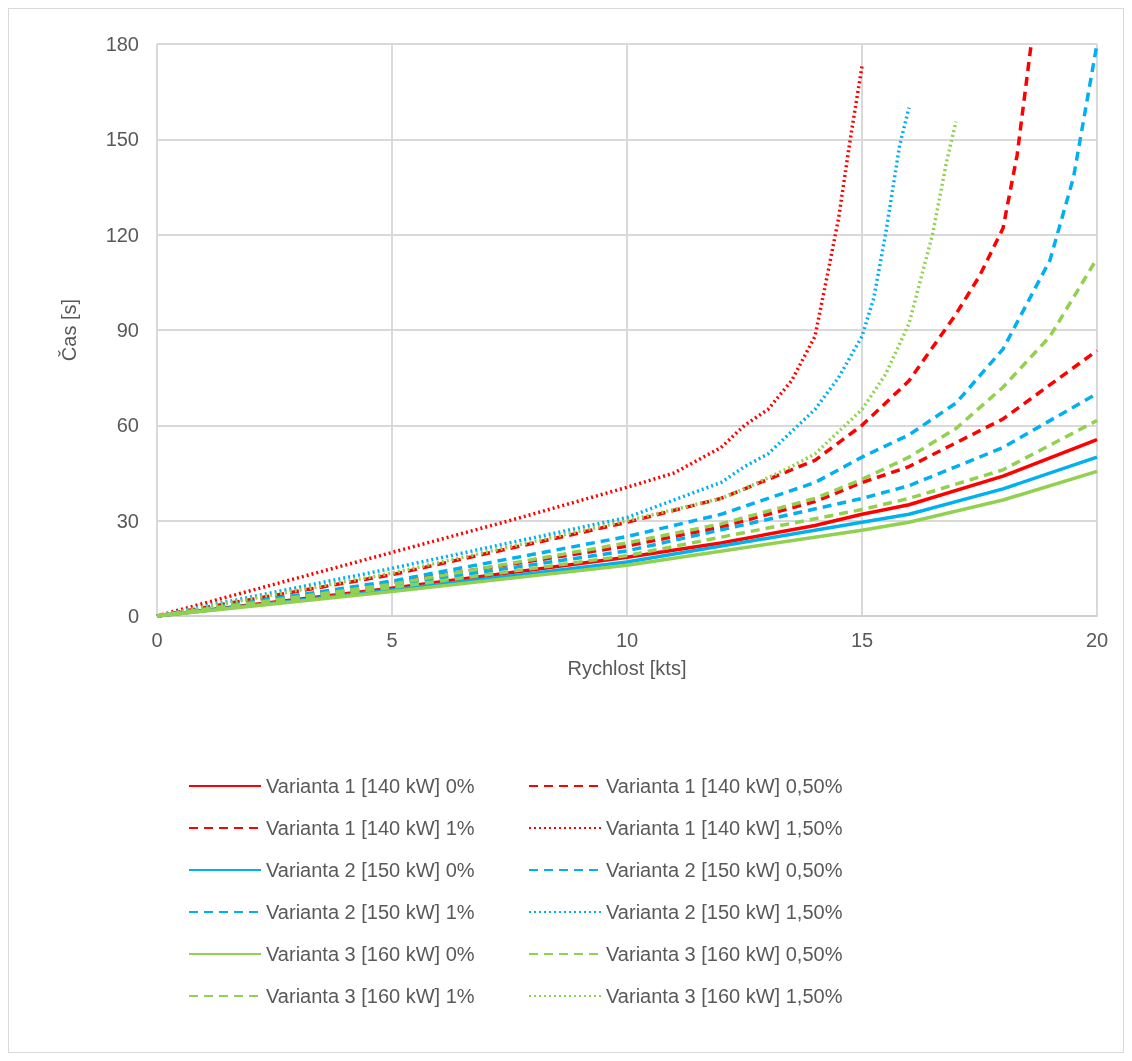 This screenshot has width=1132, height=1061. What do you see at coordinates (133, 616) in the screenshot?
I see `y-tick-label: 0` at bounding box center [133, 616].